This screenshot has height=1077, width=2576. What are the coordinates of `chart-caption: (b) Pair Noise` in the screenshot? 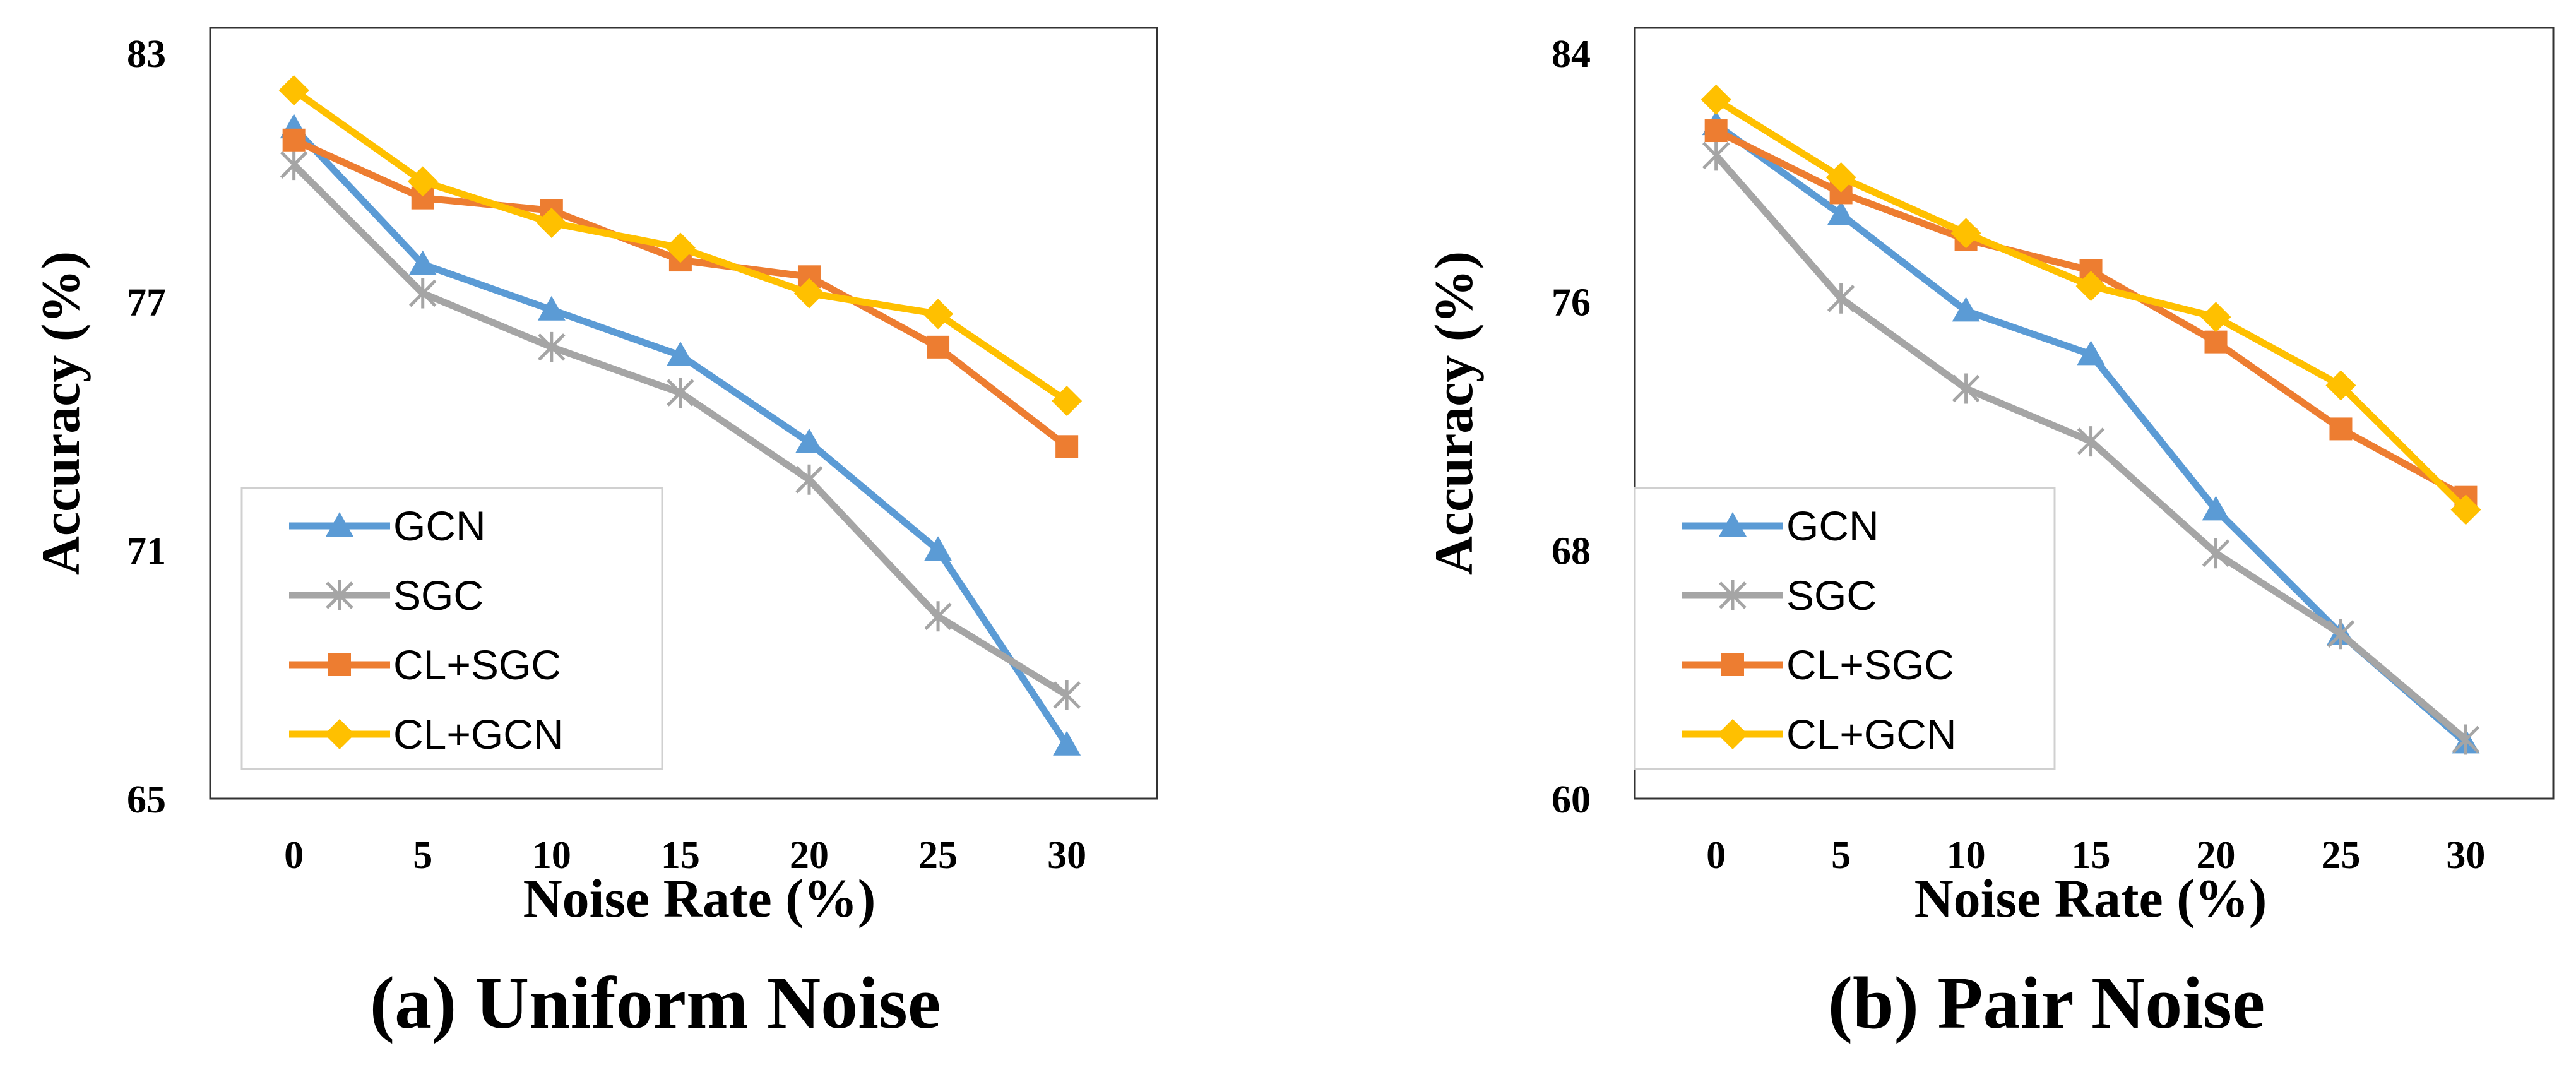 It's located at (2047, 1002).